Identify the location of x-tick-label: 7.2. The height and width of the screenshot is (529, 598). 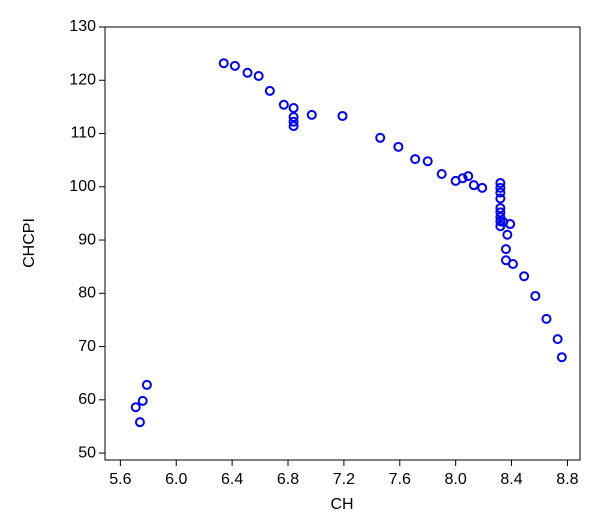
(344, 479).